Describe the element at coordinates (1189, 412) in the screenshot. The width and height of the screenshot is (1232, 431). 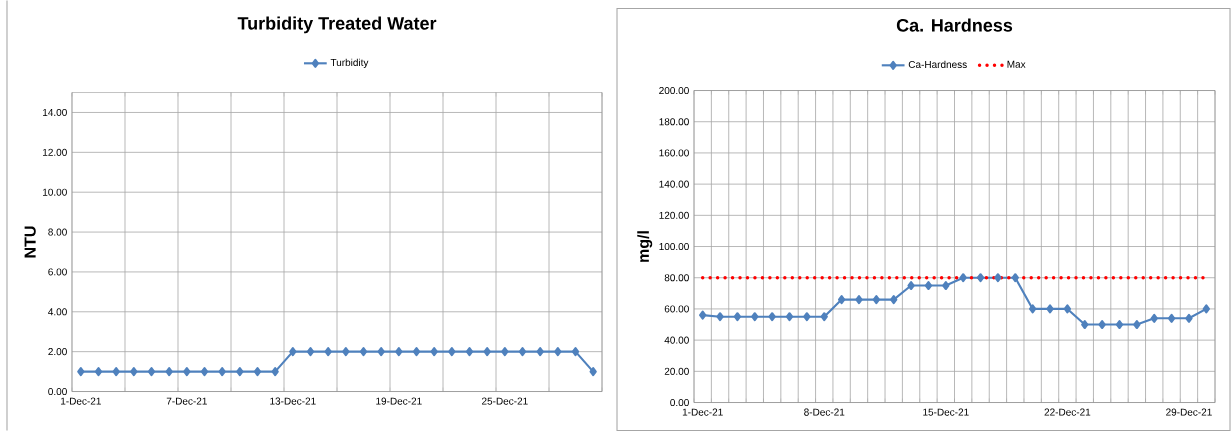
I see `x-tick-label: 29-Dec-21` at that location.